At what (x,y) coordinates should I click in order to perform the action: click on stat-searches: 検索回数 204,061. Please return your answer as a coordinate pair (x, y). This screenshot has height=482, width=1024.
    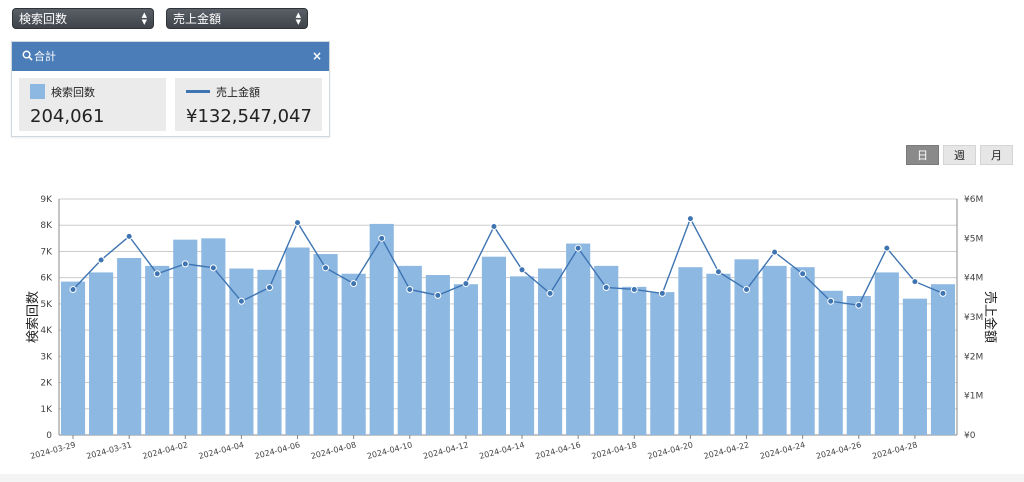
    Looking at the image, I should click on (92, 104).